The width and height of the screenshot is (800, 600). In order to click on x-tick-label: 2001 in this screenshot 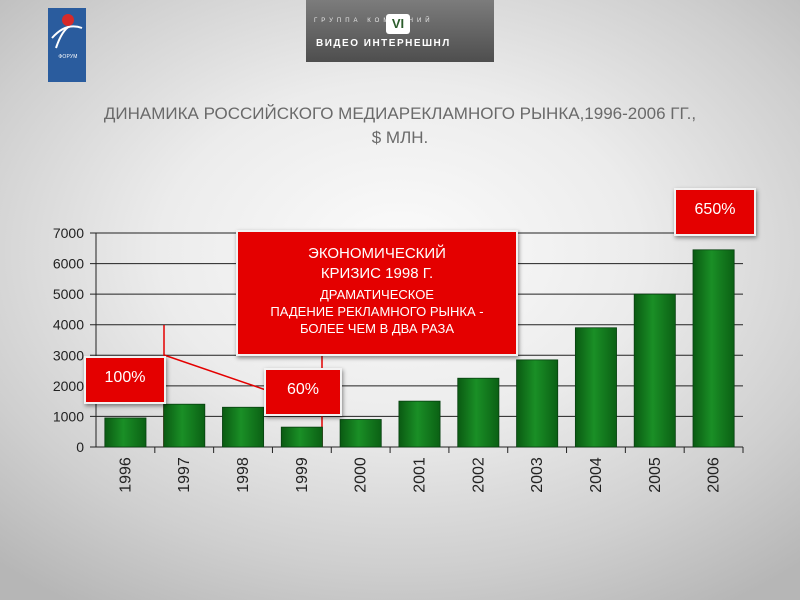, I will do `click(420, 475)`.